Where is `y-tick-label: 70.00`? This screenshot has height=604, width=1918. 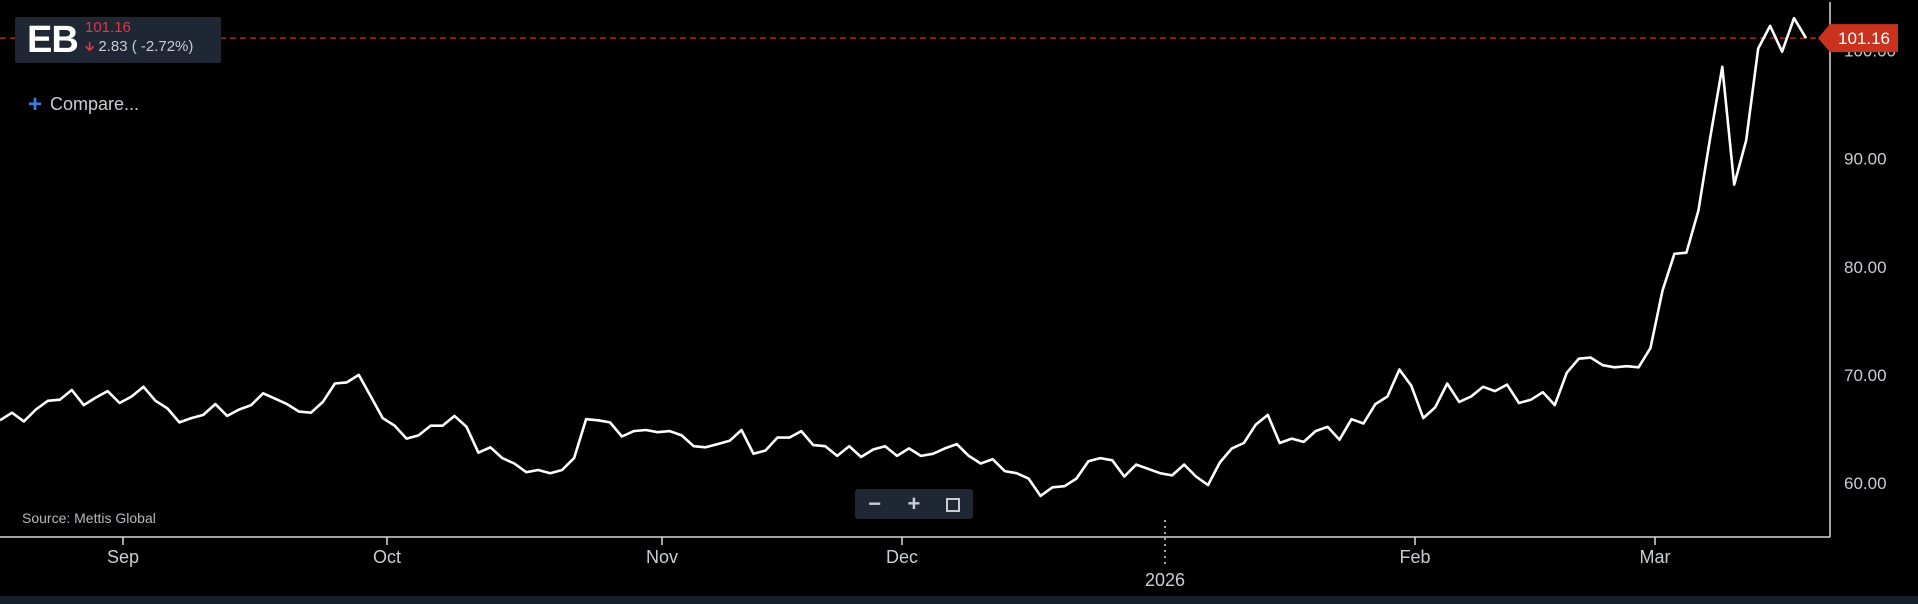 y-tick-label: 70.00 is located at coordinates (1865, 375).